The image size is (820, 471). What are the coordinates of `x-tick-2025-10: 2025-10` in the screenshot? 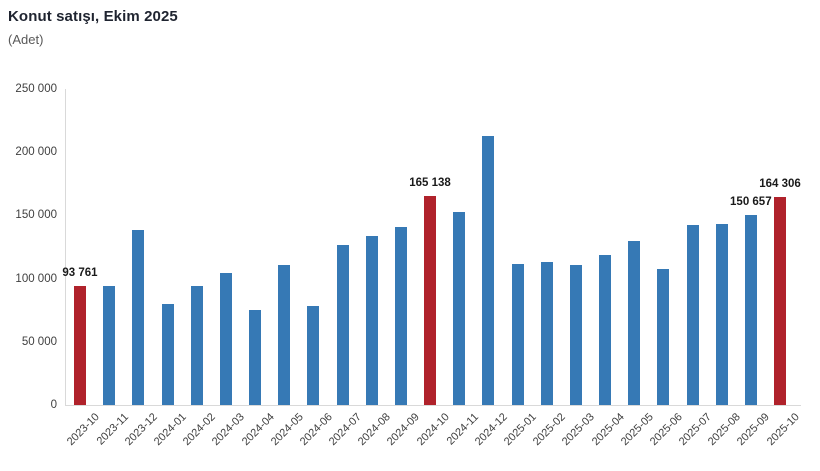 It's located at (783, 430).